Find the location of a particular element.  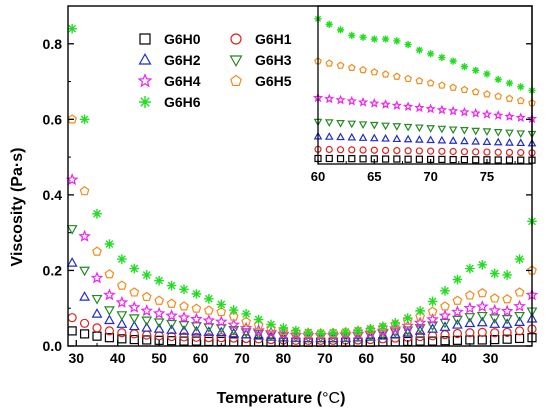

x-tick-label: 70 is located at coordinates (242, 358).